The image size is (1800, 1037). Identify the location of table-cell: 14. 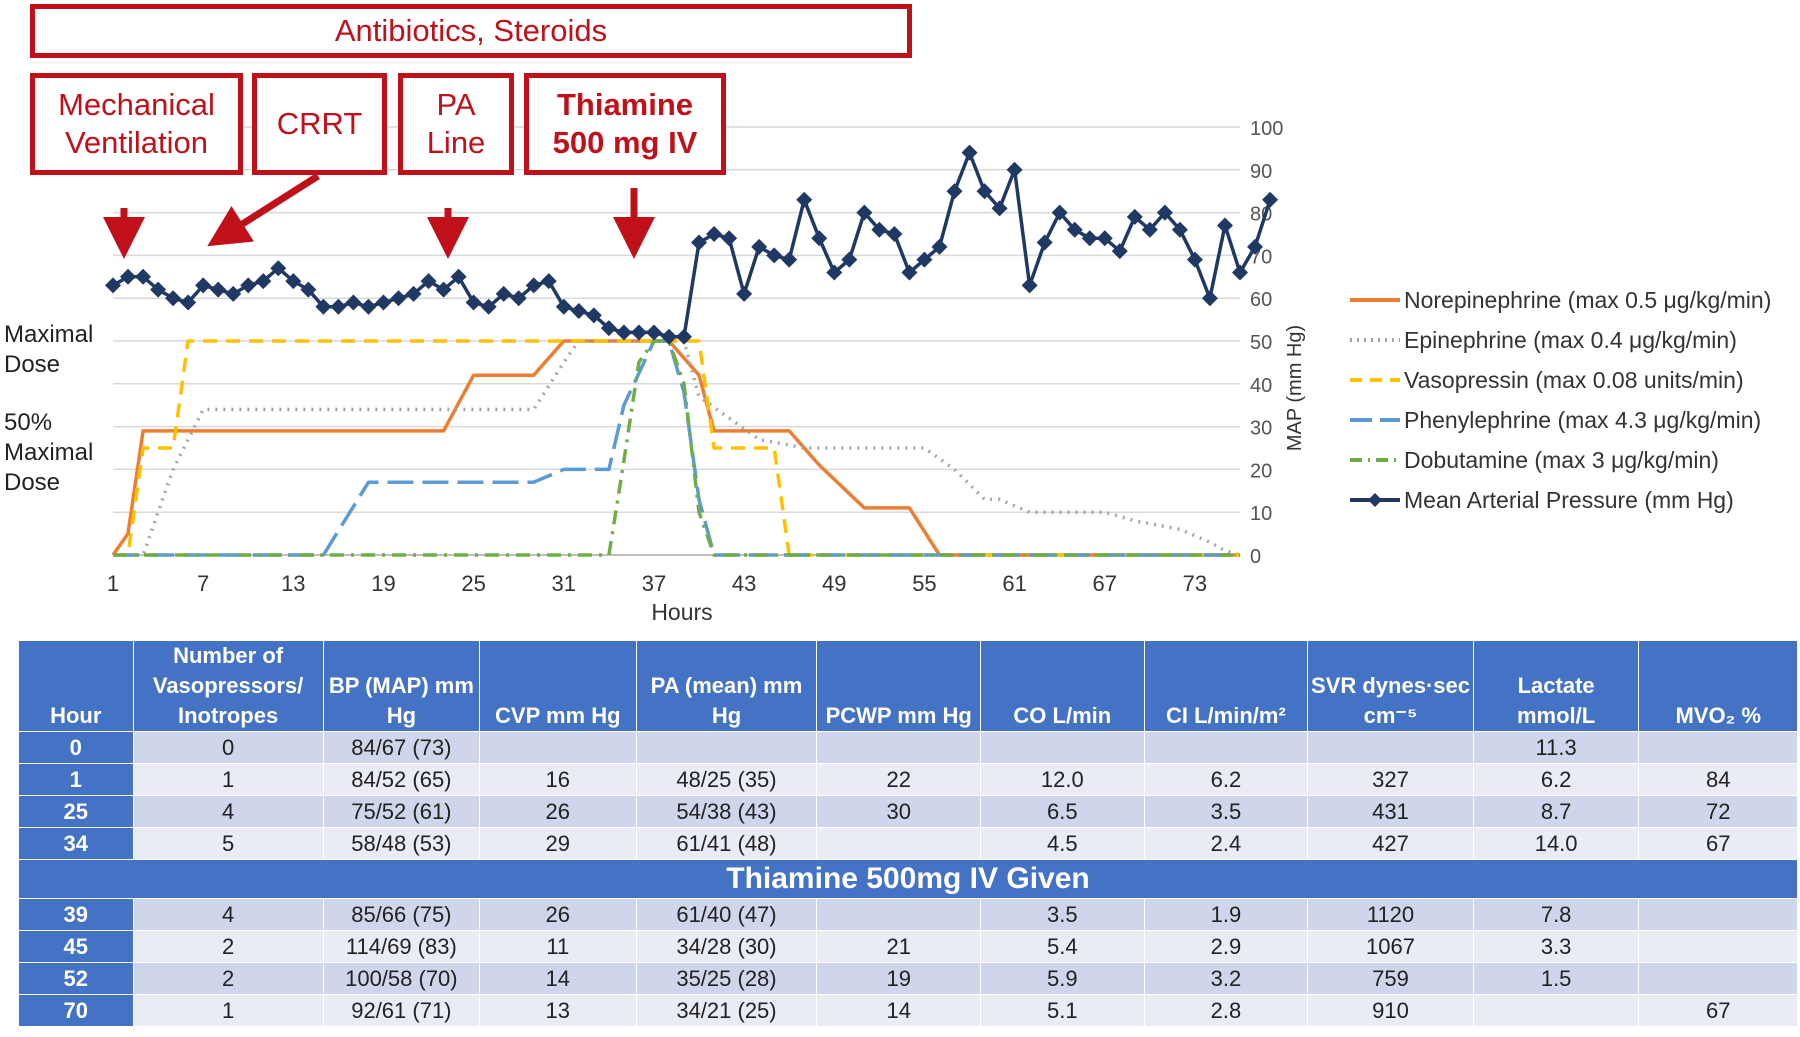
(558, 978).